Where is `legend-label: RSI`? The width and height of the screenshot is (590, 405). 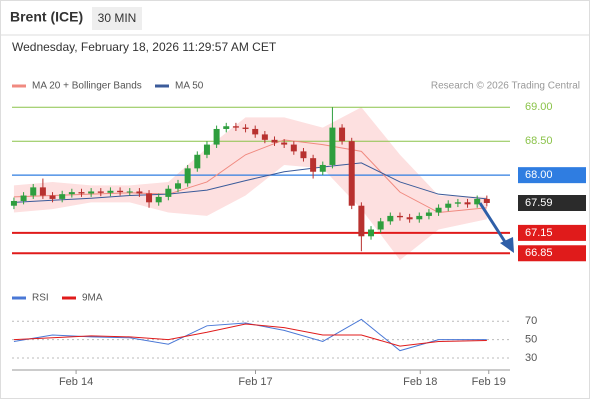 legend-label: RSI is located at coordinates (40, 298).